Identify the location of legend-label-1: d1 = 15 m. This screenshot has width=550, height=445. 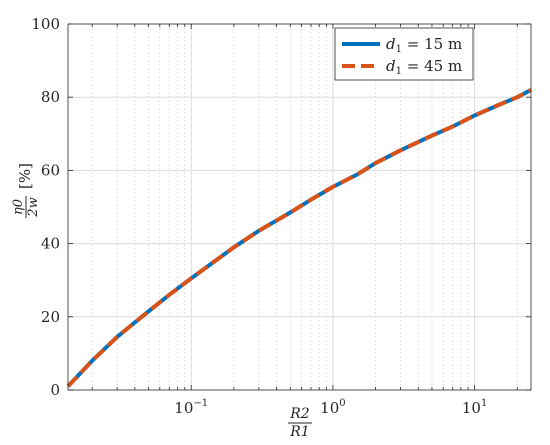
(424, 45).